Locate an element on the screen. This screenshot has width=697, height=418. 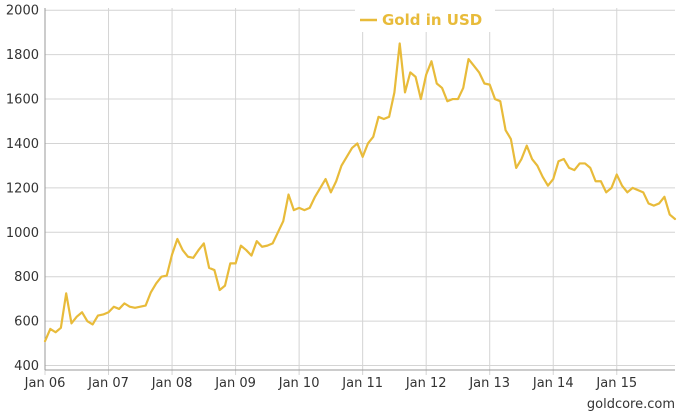
y-tick-label: 1600 is located at coordinates (22, 100).